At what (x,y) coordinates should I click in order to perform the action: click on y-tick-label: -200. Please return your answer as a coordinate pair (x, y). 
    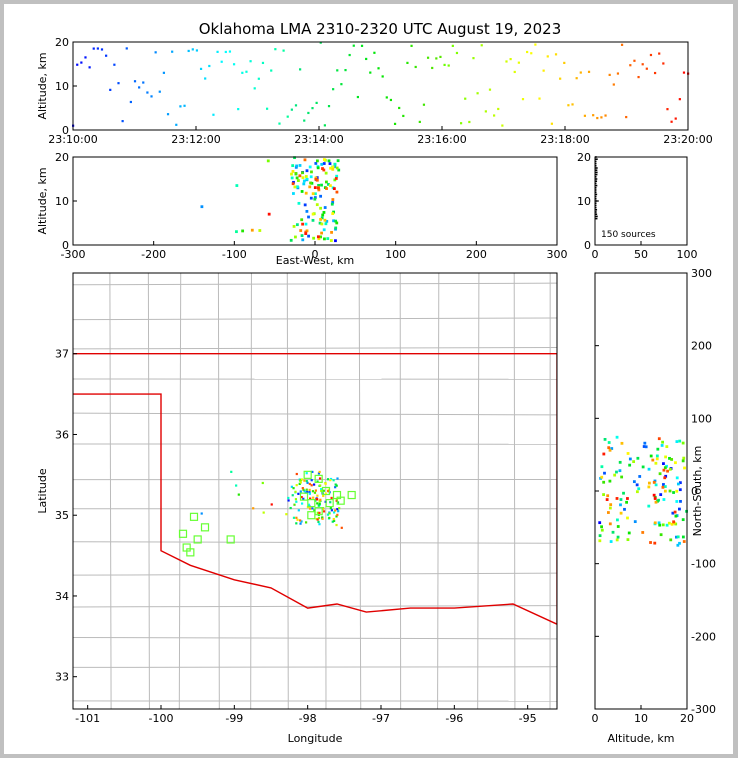
    Looking at the image, I should click on (703, 636).